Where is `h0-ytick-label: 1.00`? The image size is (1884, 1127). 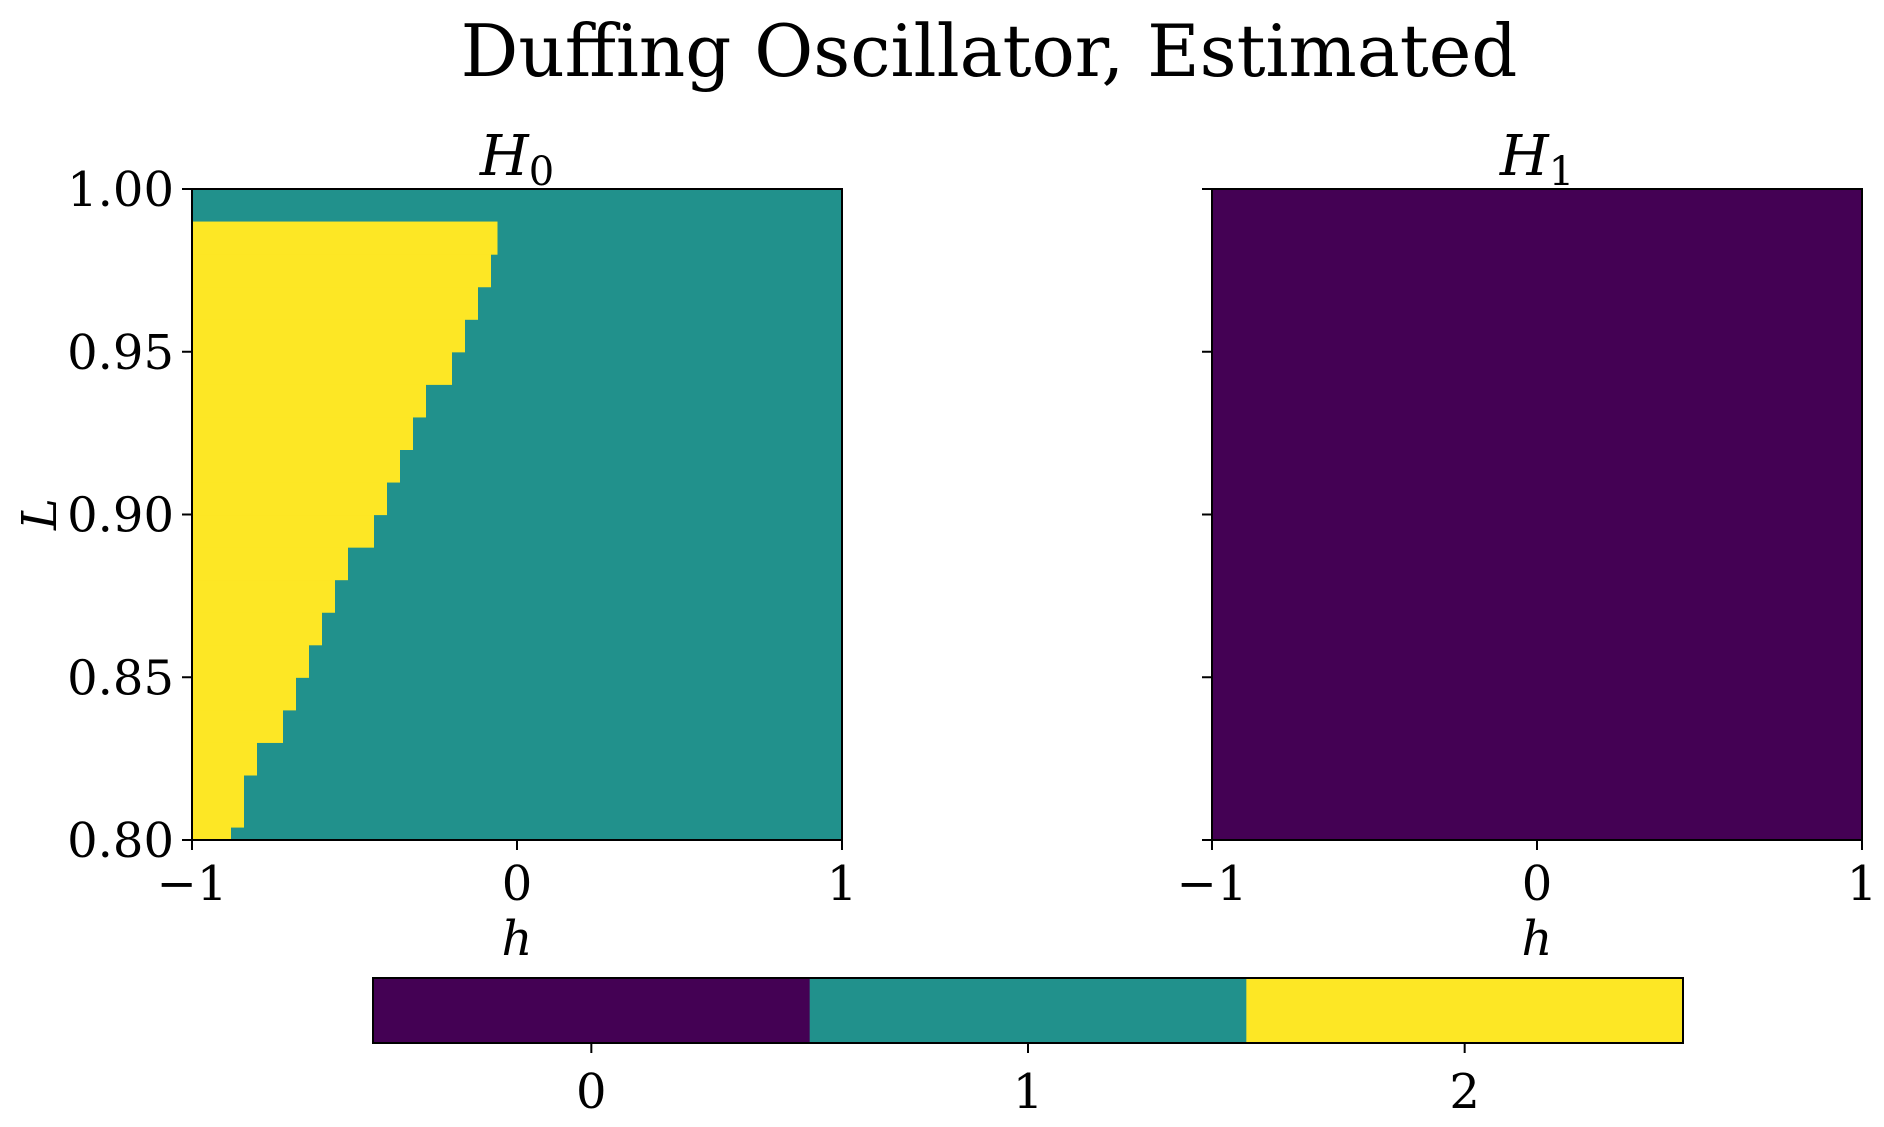
h0-ytick-label: 1.00 is located at coordinates (120, 190).